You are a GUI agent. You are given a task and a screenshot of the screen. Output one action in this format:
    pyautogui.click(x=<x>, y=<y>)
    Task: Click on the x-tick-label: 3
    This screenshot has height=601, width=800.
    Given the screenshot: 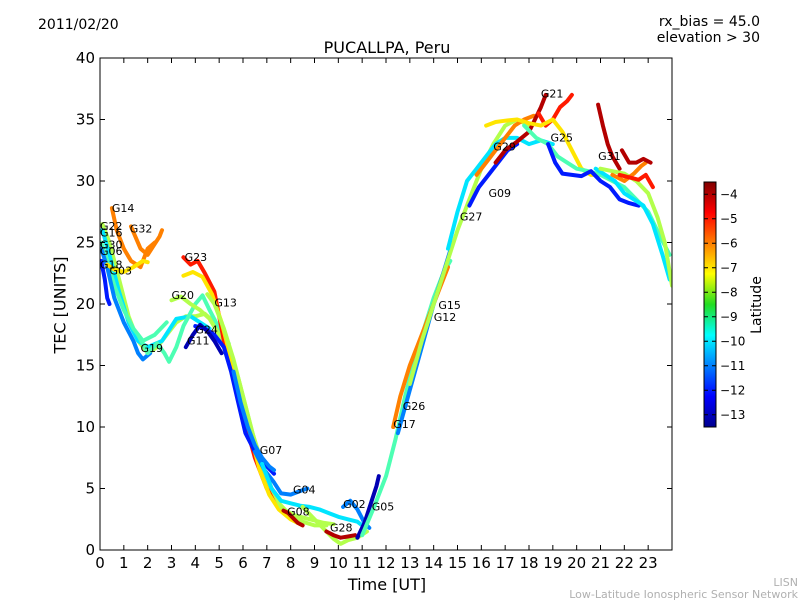 What is the action you would take?
    pyautogui.click(x=172, y=563)
    